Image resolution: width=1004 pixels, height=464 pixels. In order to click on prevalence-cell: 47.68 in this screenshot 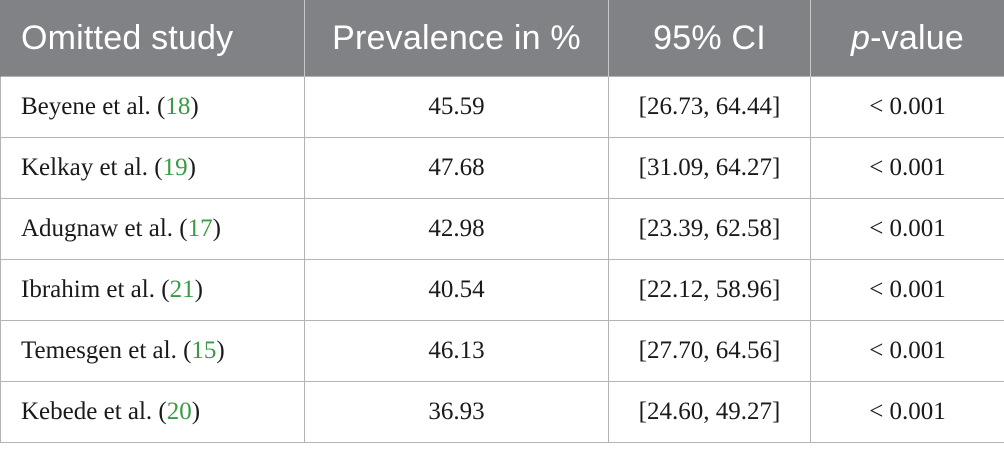, I will do `click(456, 168)`.